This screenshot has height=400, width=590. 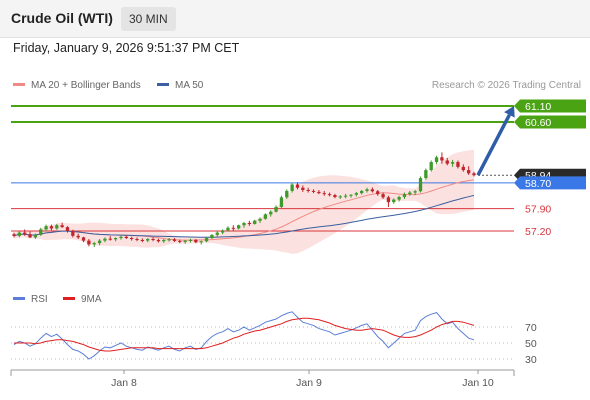 What do you see at coordinates (550, 122) in the screenshot?
I see `level-tag-1: 60.60` at bounding box center [550, 122].